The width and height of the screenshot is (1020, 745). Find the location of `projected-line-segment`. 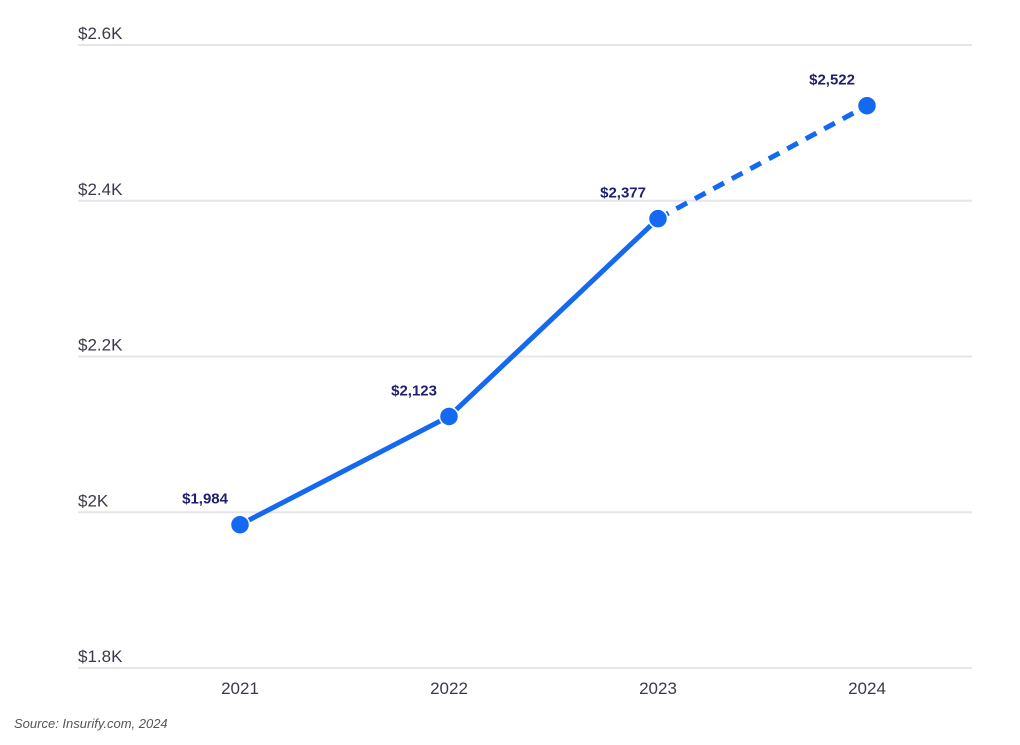

projected-line-segment is located at coordinates (762, 162).